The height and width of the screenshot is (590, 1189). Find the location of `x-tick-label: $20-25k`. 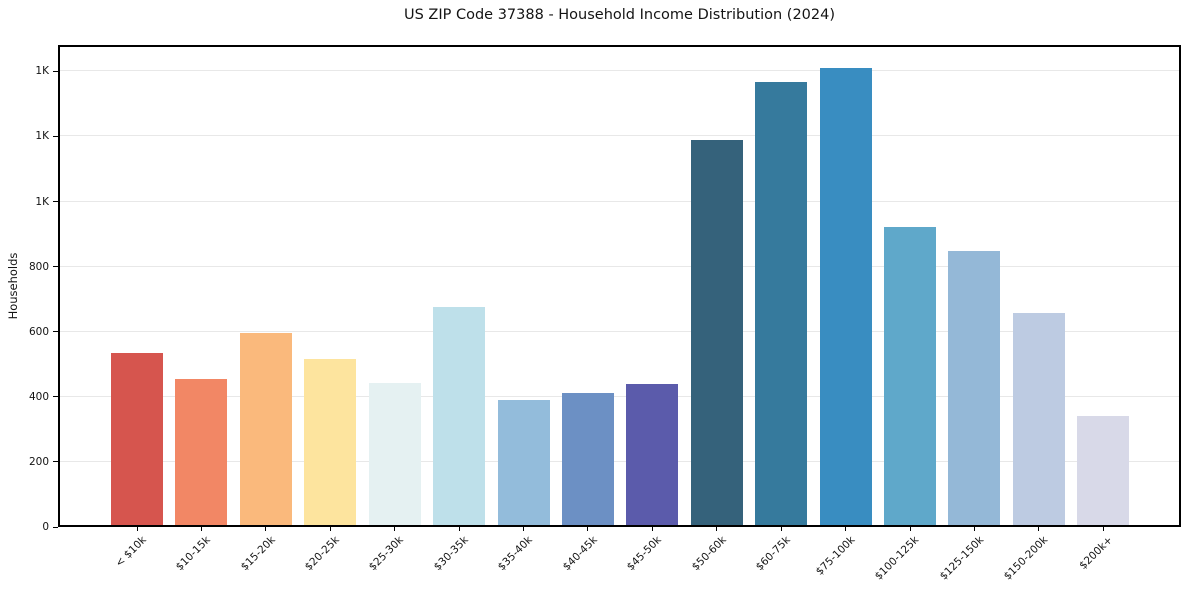

x-tick-label: $20-25k is located at coordinates (322, 554).